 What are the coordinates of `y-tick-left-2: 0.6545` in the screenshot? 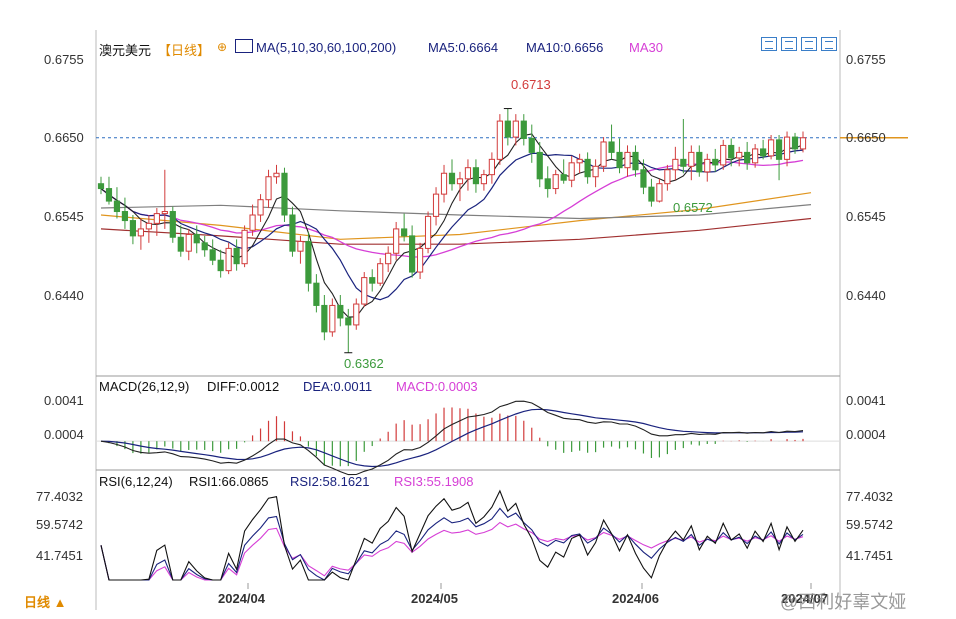 It's located at (64, 216).